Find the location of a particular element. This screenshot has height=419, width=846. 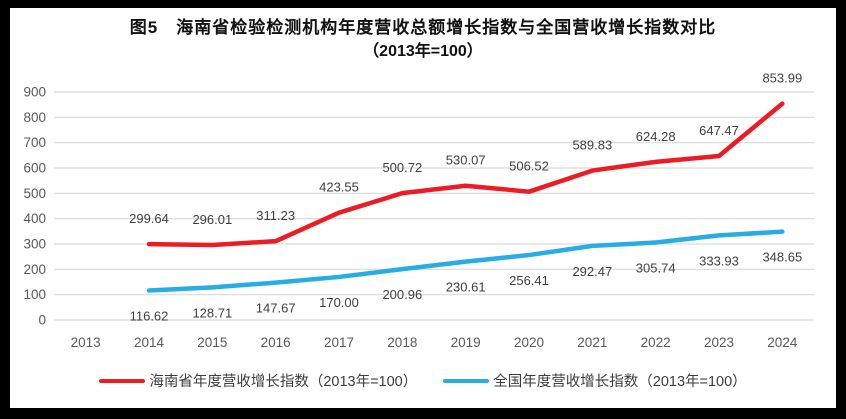

y-axis-tick-label: 100 is located at coordinates (34, 294).